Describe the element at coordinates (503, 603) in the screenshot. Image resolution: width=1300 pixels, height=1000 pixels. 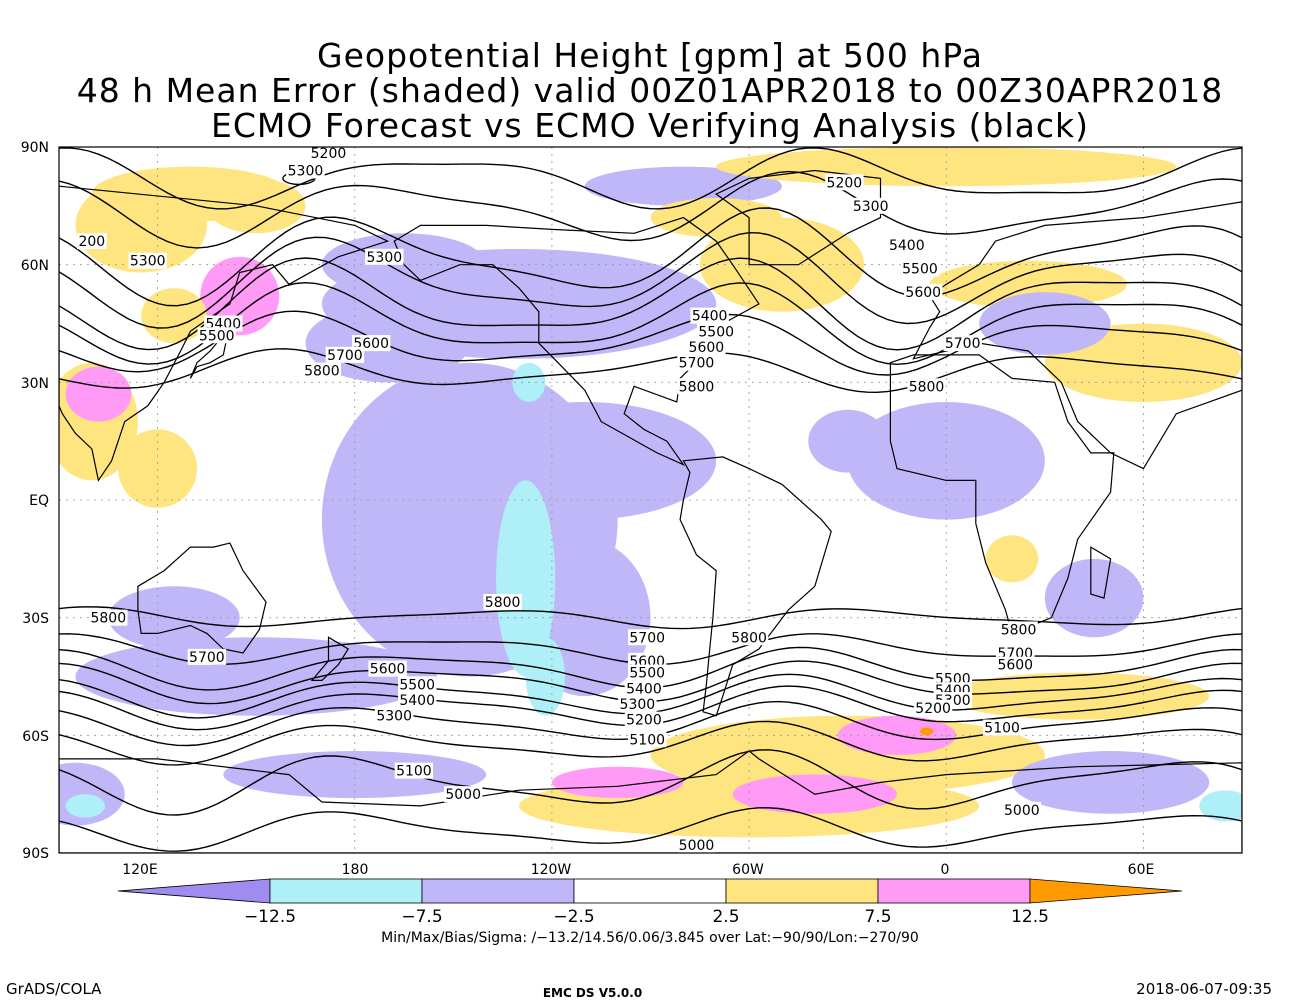
I see `contour-label-23: 5800` at that location.